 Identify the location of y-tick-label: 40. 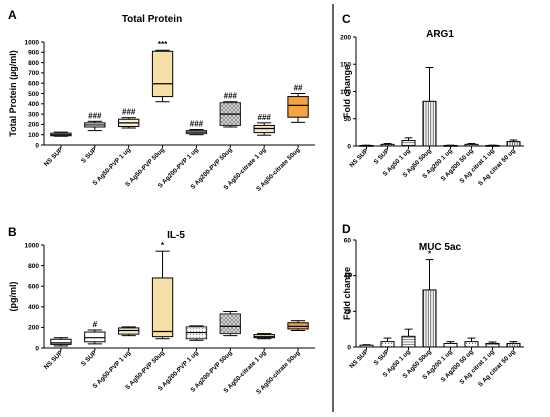
(348, 276).